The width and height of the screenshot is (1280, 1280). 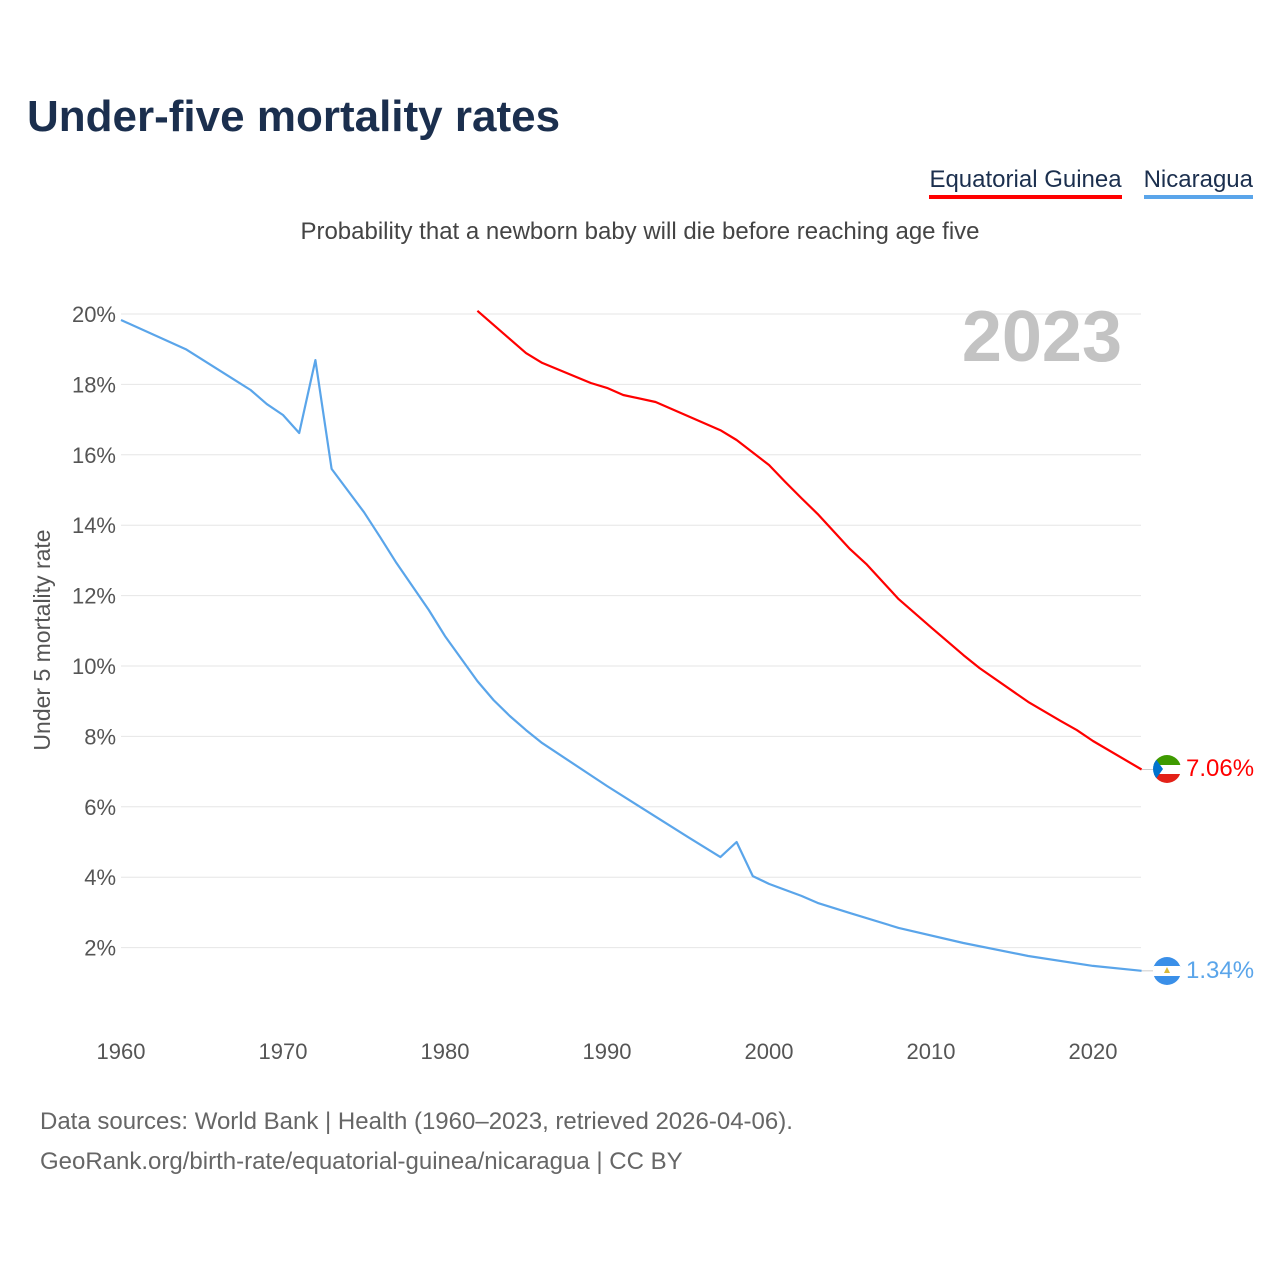 I want to click on legend-nicaragua: Nicaragua, so click(x=1198, y=182).